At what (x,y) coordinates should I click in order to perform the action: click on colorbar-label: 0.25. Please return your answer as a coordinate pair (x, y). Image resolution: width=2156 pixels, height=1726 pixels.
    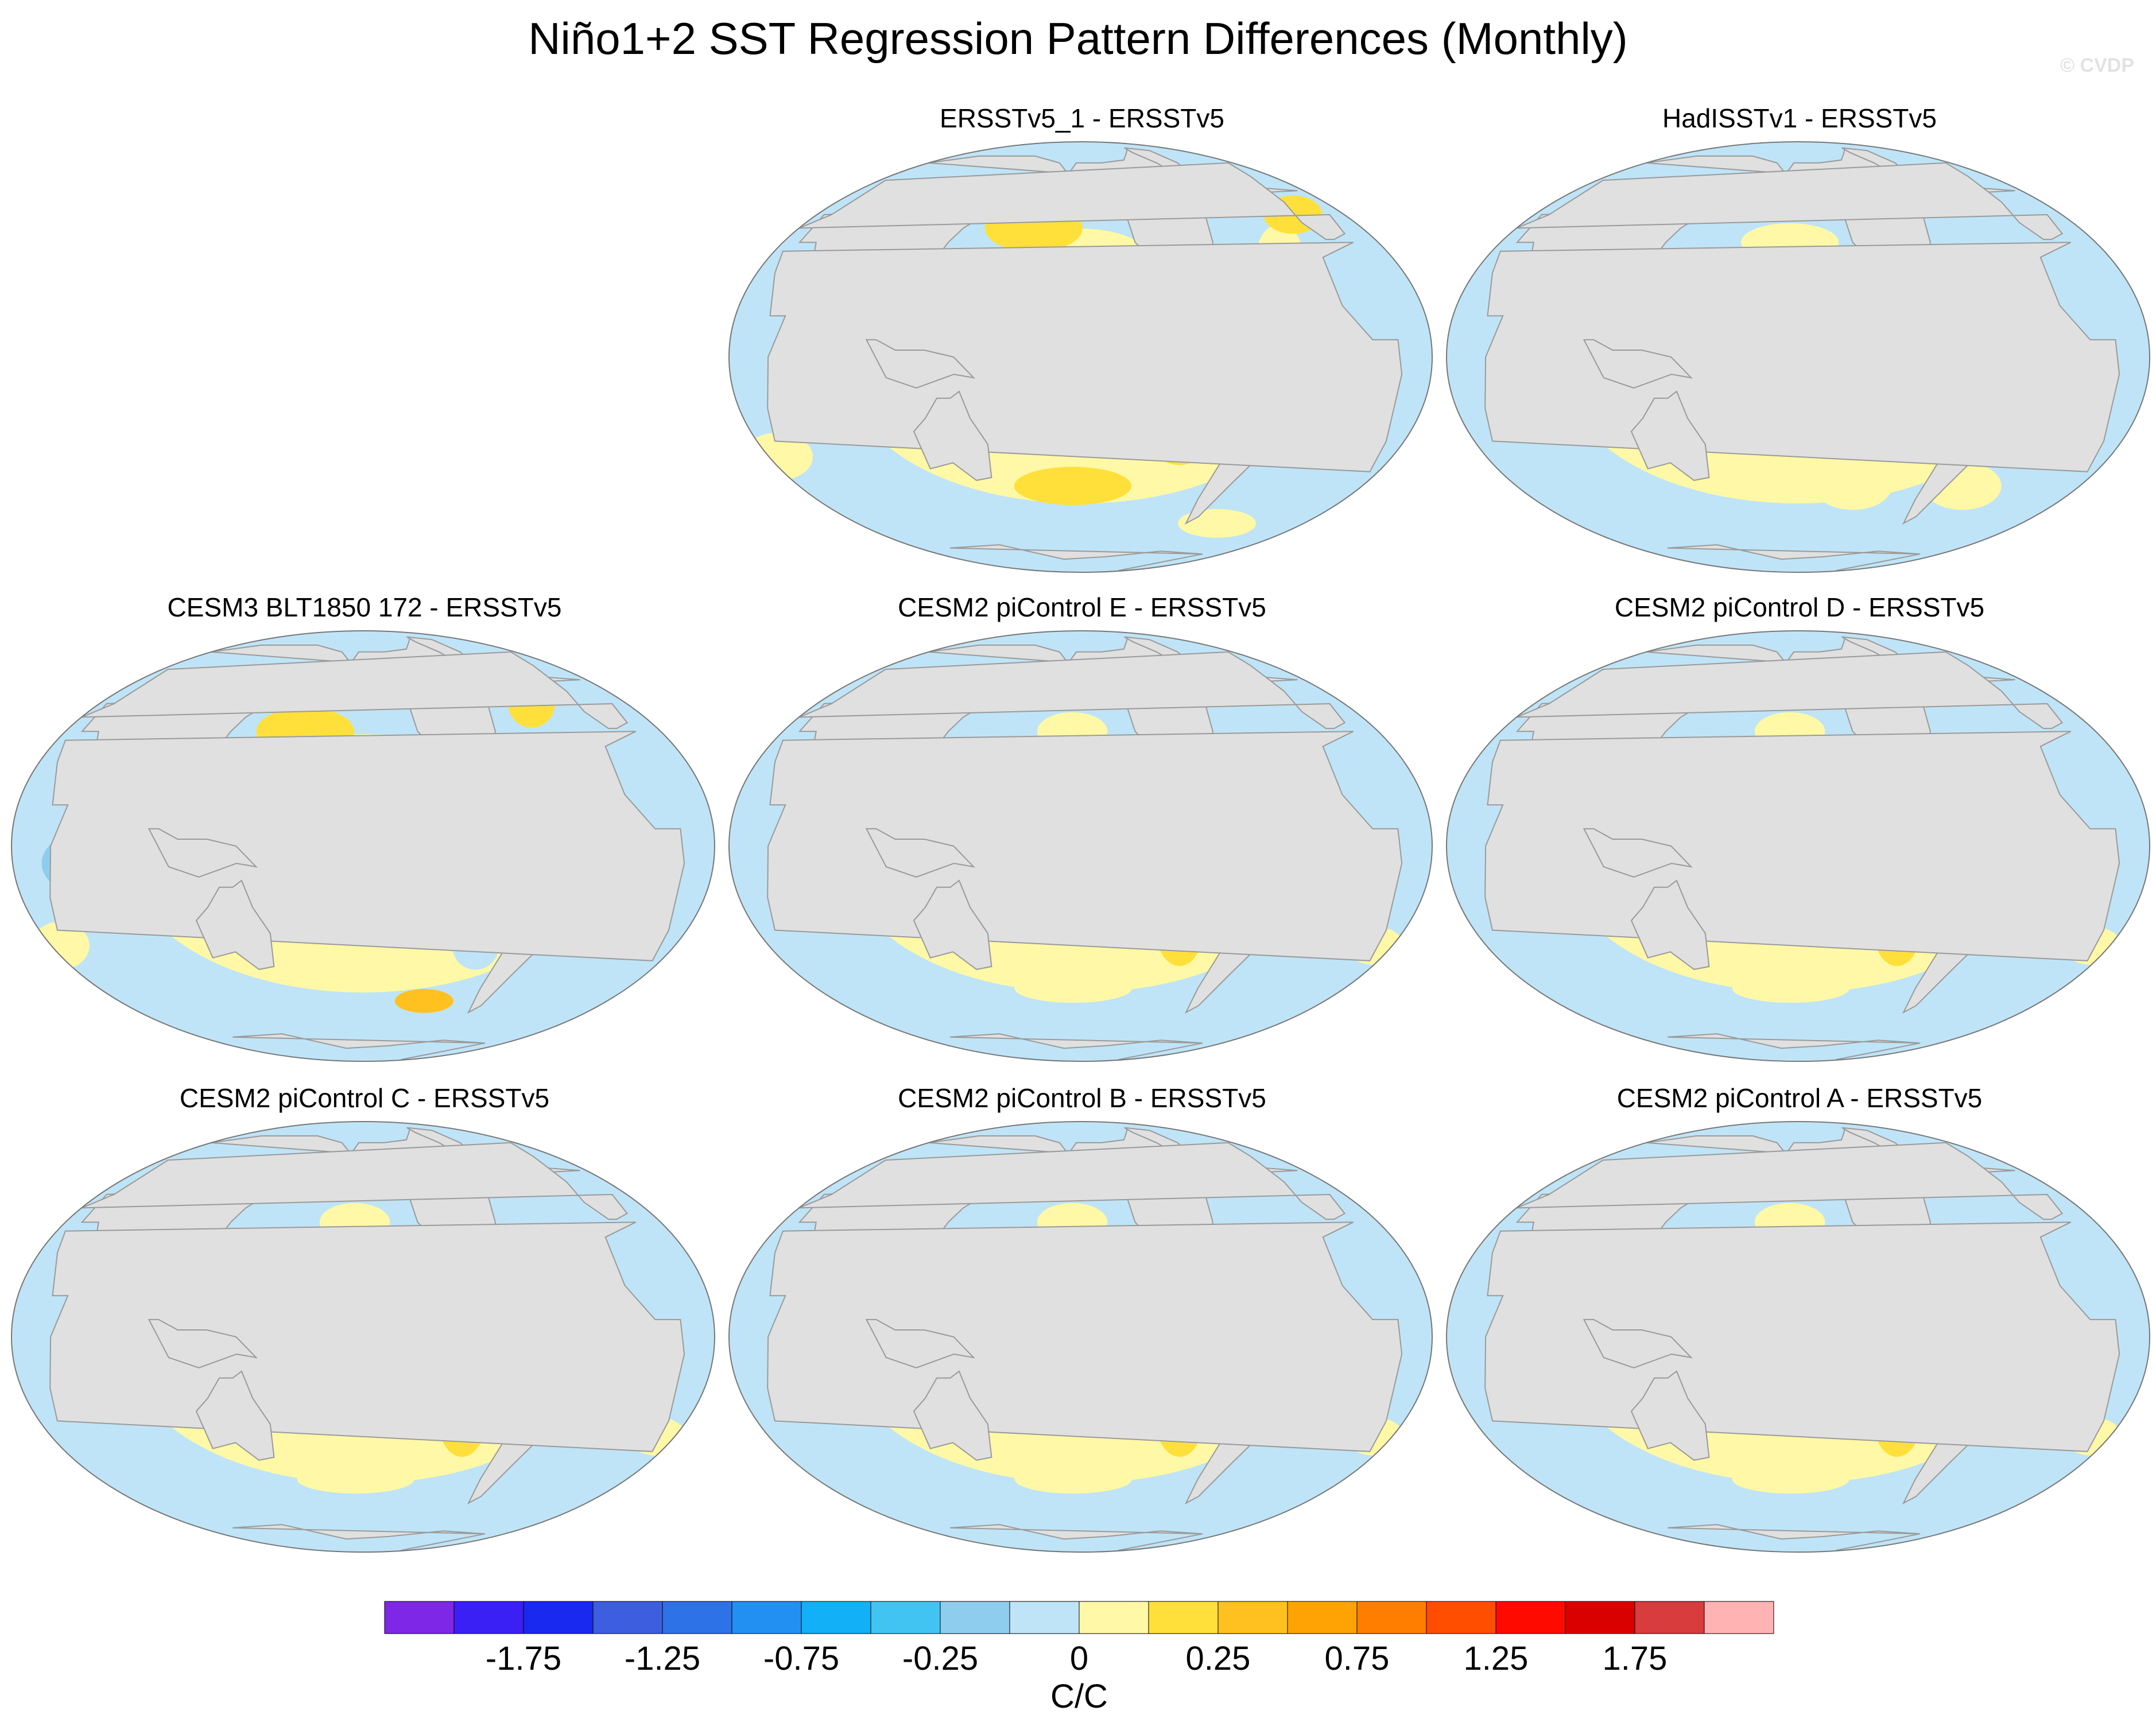
    Looking at the image, I should click on (1218, 1658).